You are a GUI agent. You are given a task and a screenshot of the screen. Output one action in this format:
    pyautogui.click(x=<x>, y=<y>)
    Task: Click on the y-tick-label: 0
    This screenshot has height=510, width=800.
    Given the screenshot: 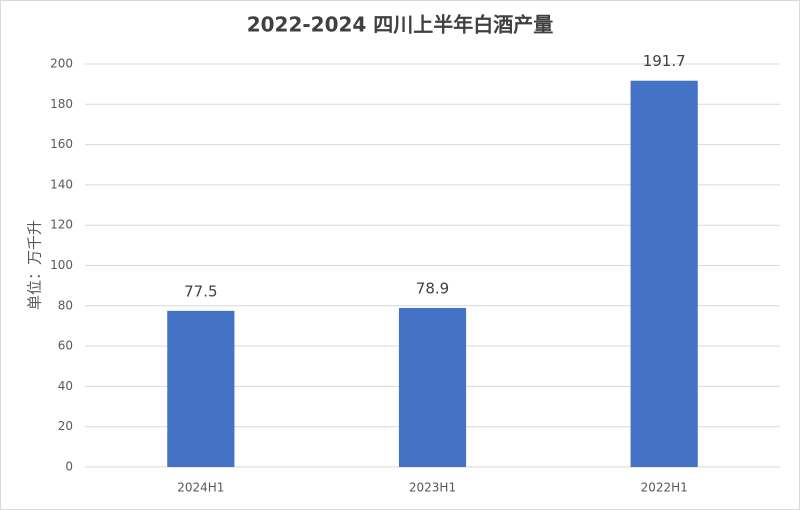 What is the action you would take?
    pyautogui.click(x=69, y=467)
    